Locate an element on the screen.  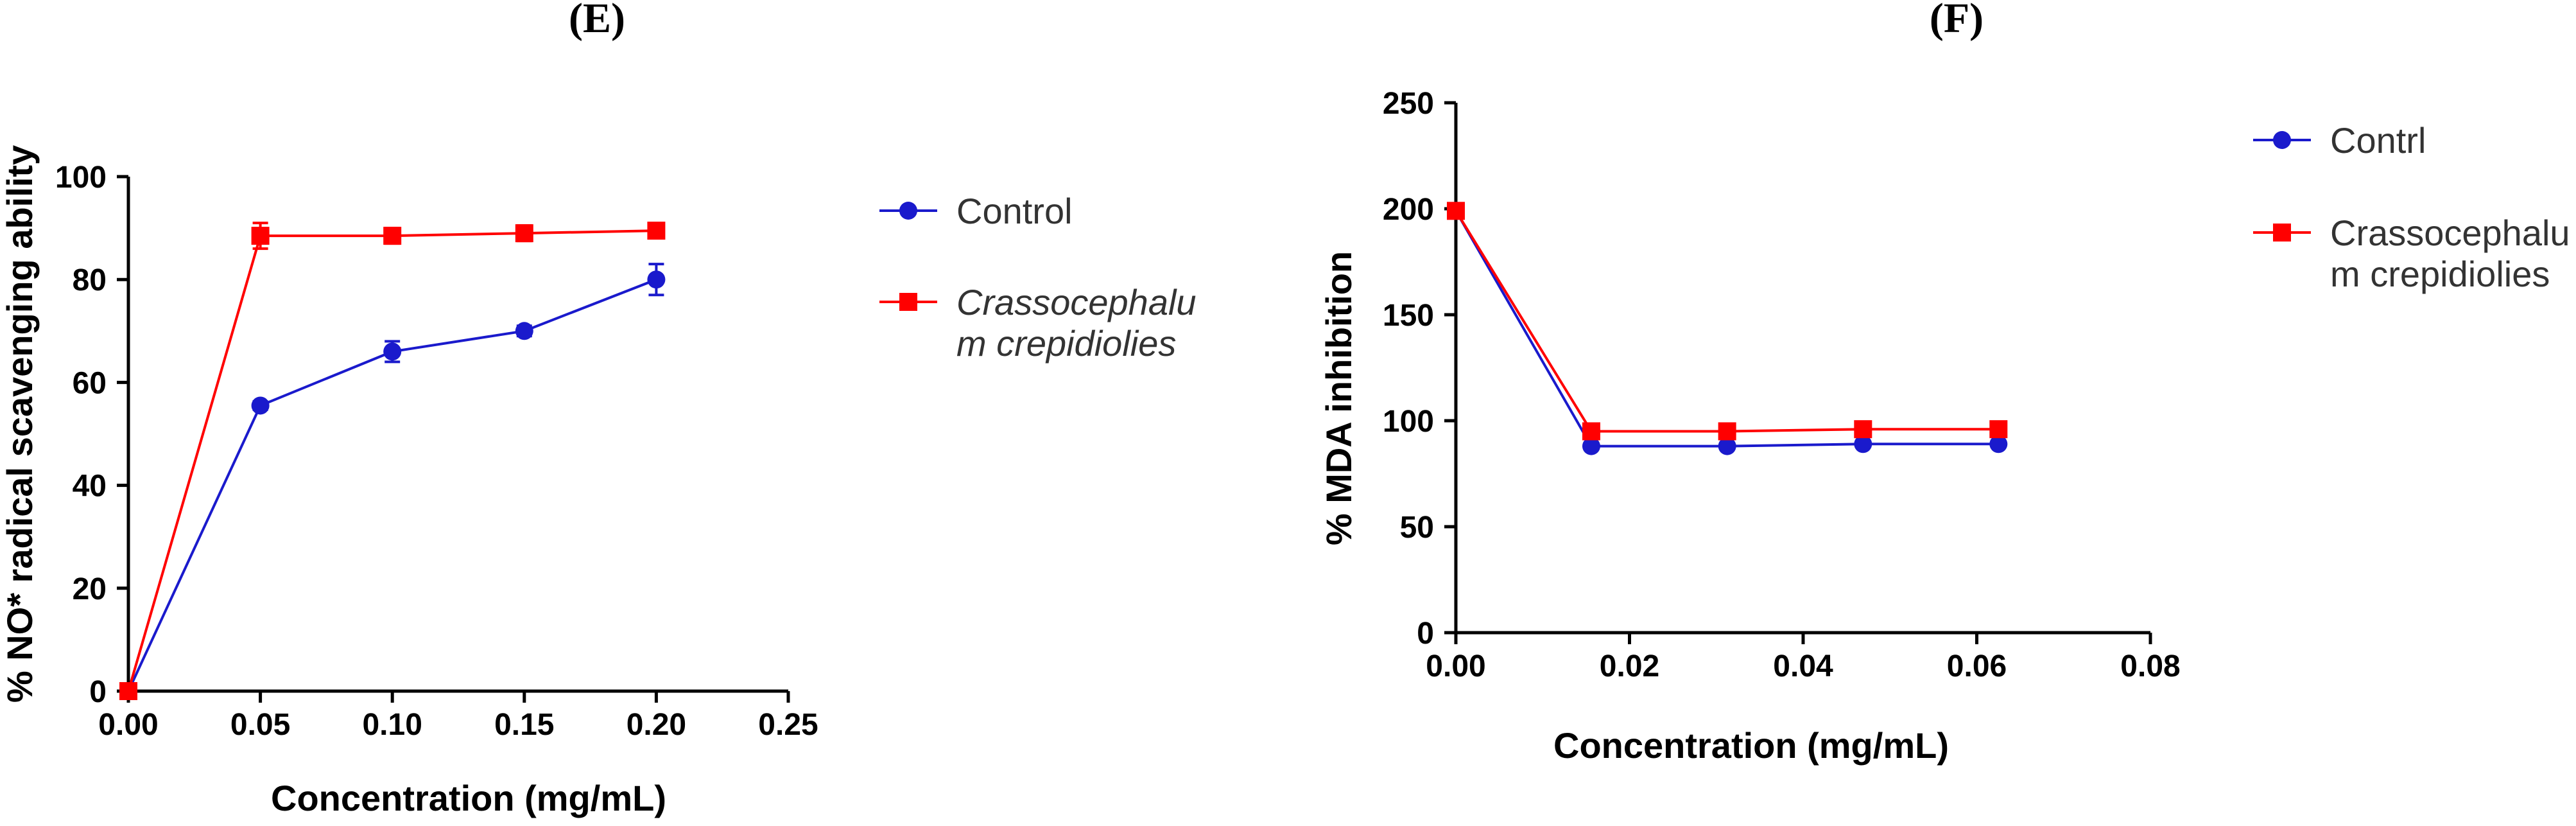
panel-e-y-tick-label: 20 is located at coordinates (90, 589).